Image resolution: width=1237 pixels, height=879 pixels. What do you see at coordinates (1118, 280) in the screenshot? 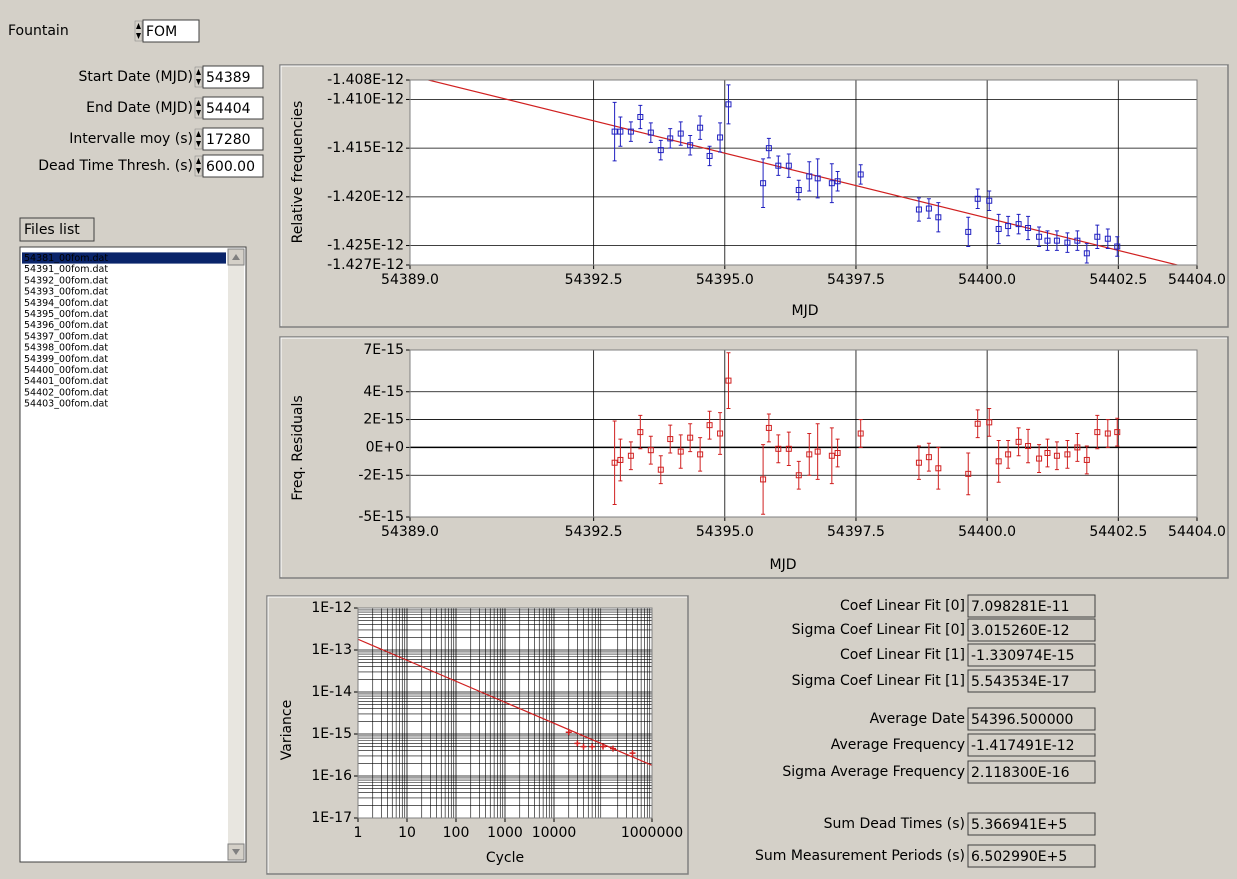
I see `x-tick-label: 54402.5` at bounding box center [1118, 280].